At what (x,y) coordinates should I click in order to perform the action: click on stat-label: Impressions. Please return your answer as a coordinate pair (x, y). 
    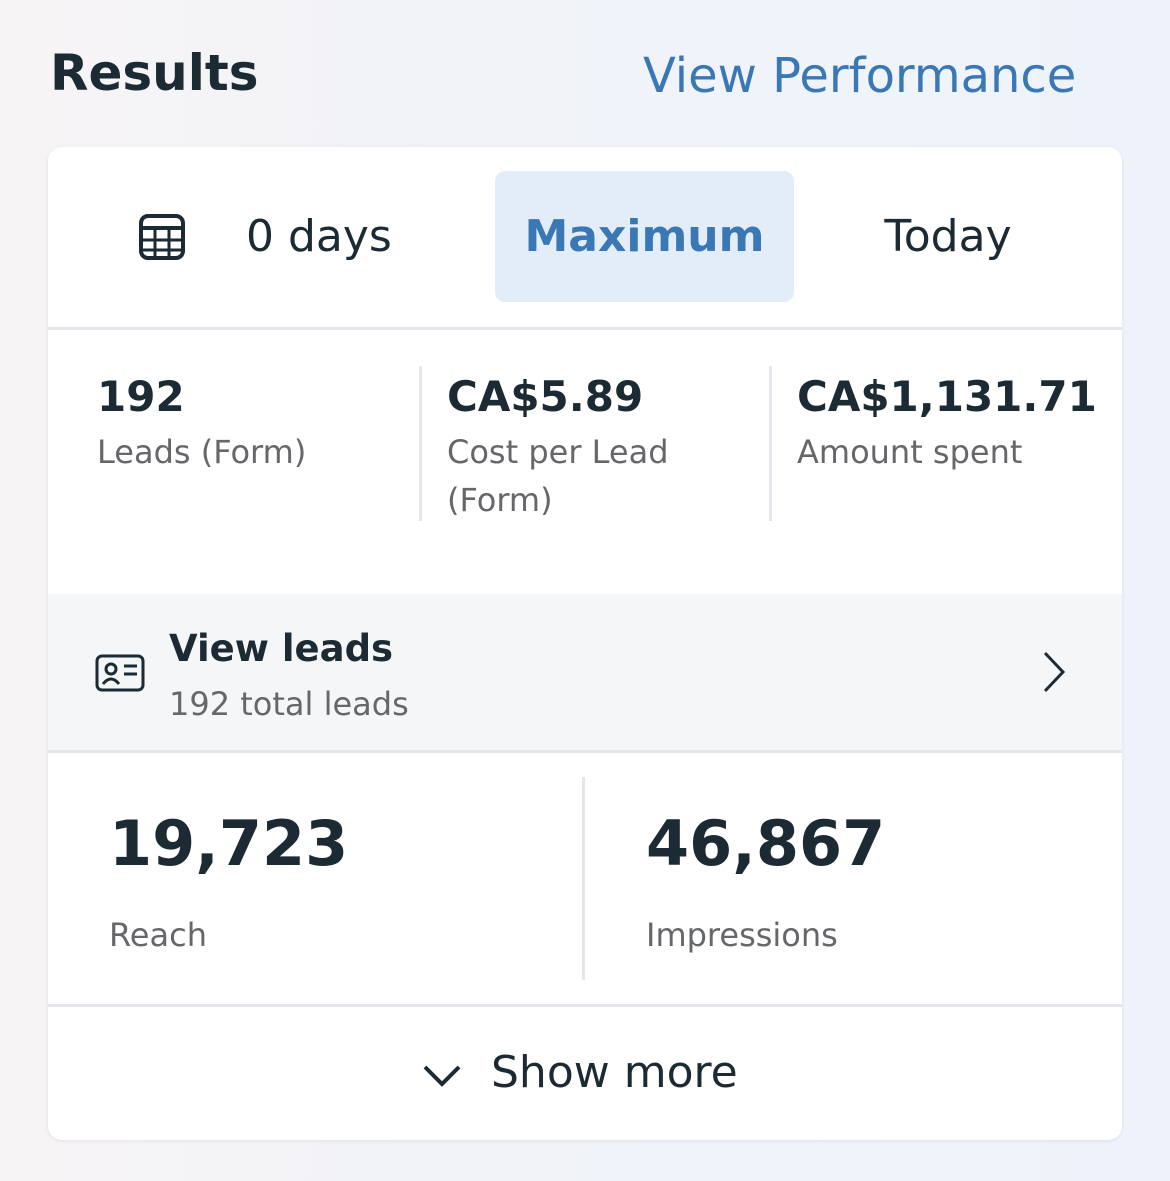
    Looking at the image, I should click on (742, 935).